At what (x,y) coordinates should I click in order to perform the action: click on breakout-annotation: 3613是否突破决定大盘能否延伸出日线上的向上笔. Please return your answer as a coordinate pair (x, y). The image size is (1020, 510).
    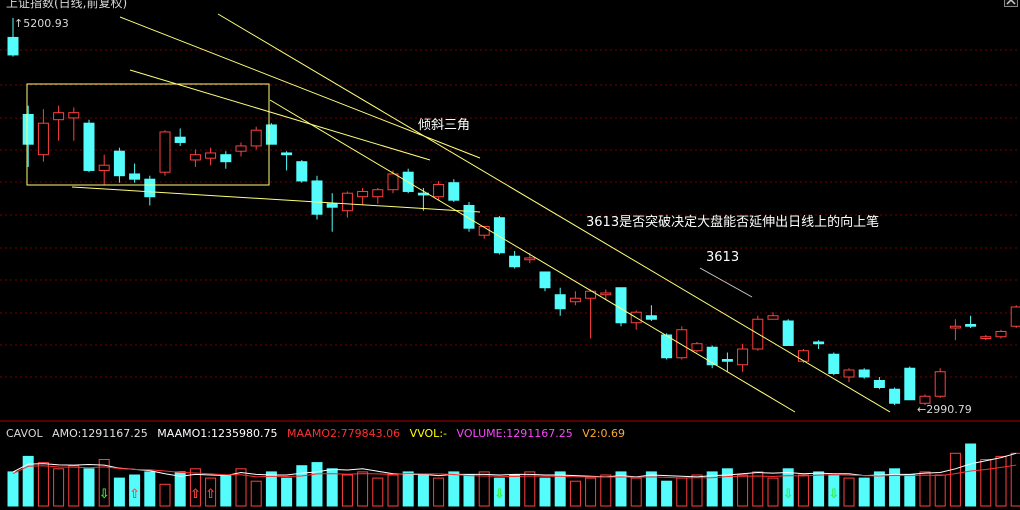
    Looking at the image, I should click on (732, 222).